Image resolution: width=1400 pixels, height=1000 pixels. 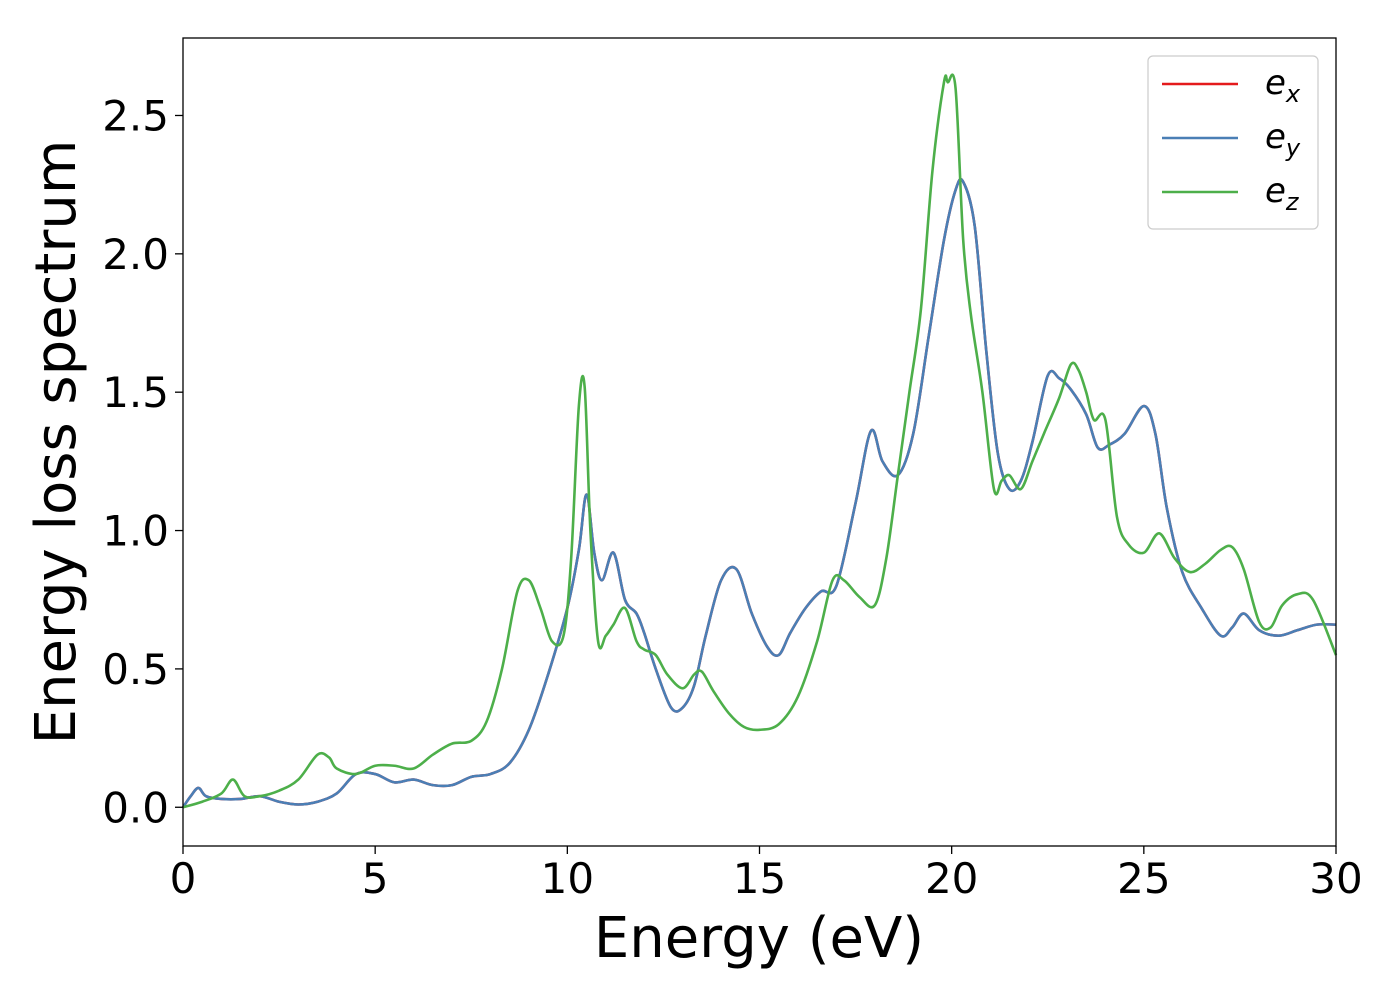 I want to click on y-tick-label: 1.0, so click(x=135, y=531).